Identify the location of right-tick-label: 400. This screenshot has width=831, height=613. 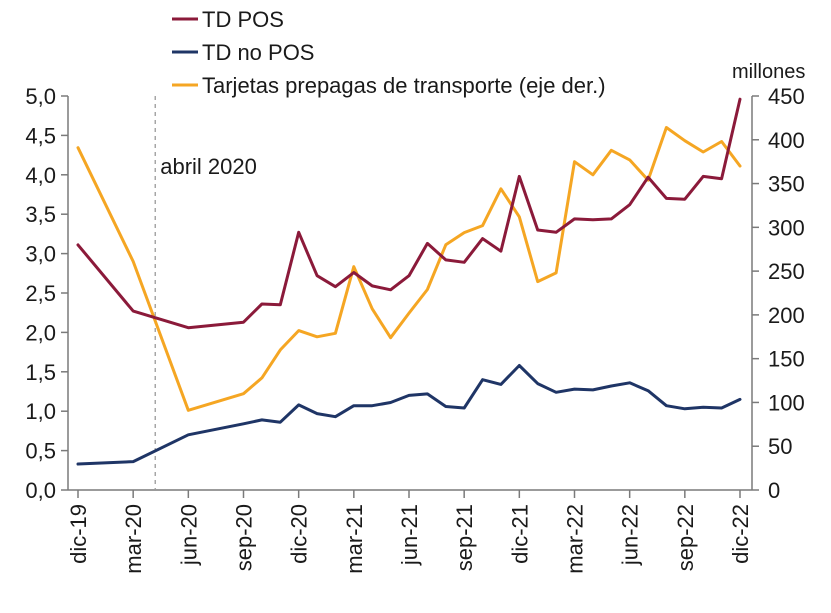
(786, 140).